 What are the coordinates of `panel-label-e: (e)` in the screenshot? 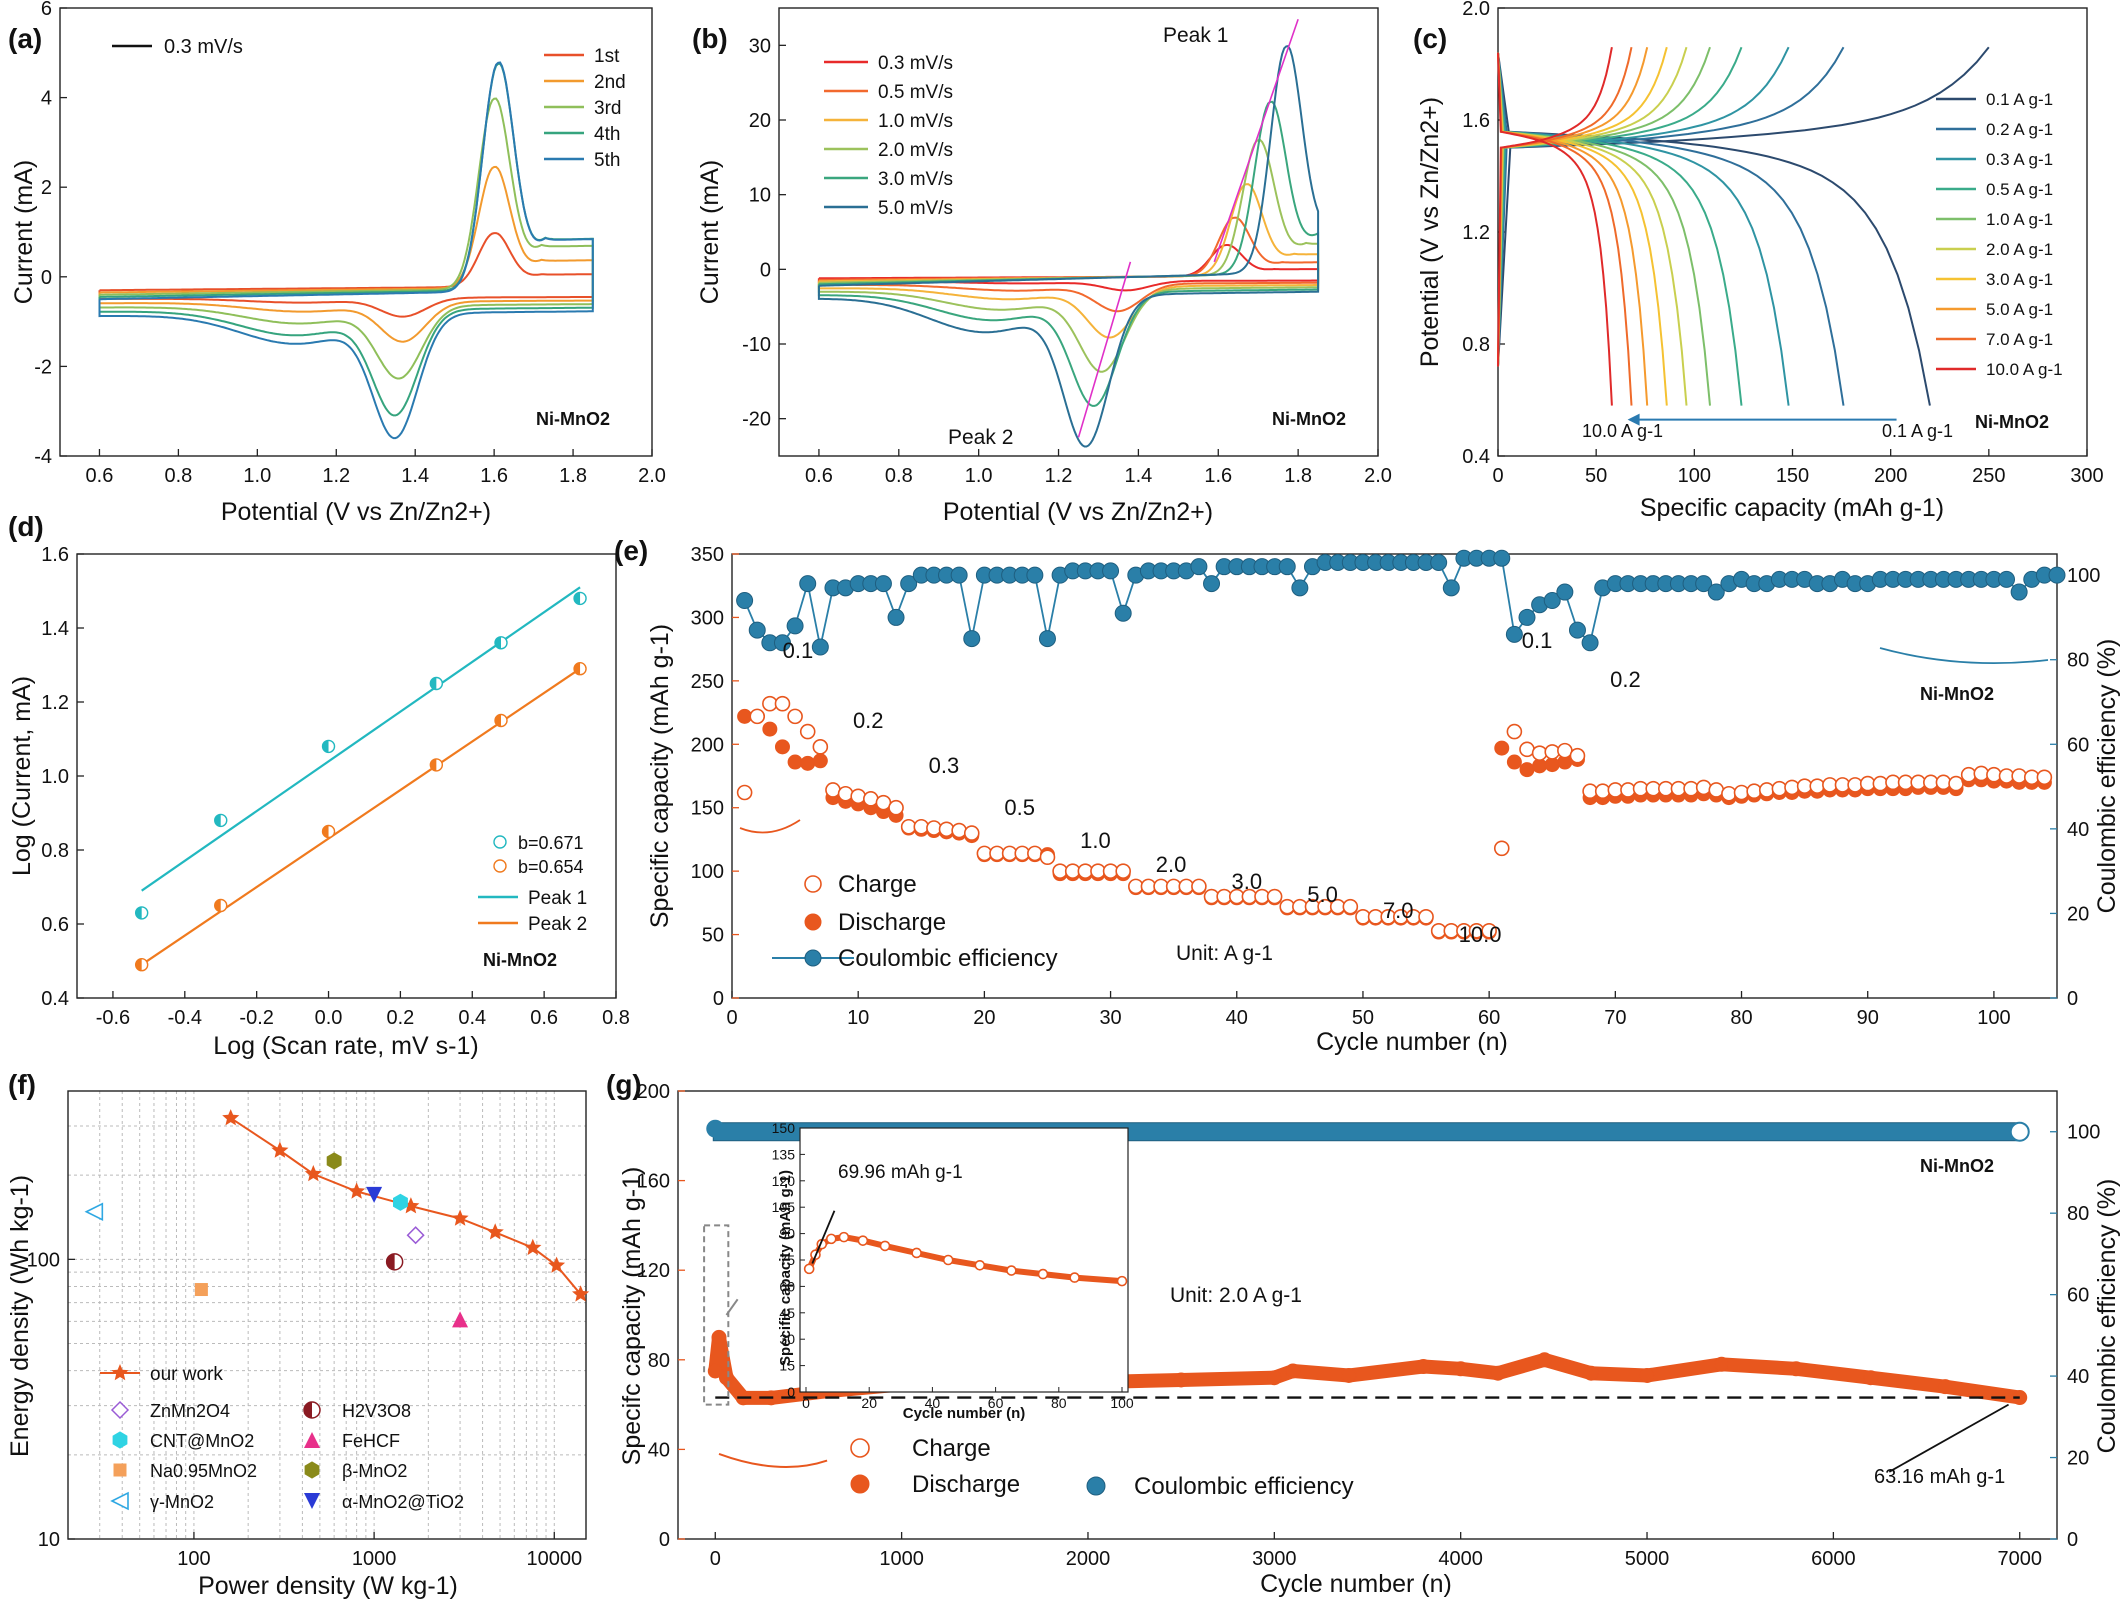 It's located at (631, 550).